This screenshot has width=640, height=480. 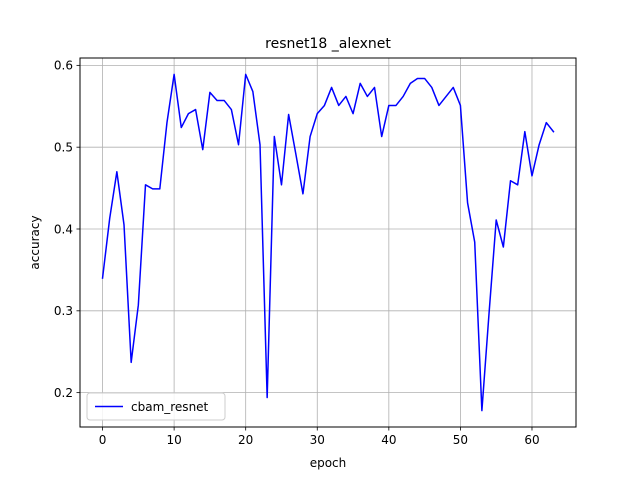 What do you see at coordinates (328, 463) in the screenshot?
I see `x-axis-label: epoch` at bounding box center [328, 463].